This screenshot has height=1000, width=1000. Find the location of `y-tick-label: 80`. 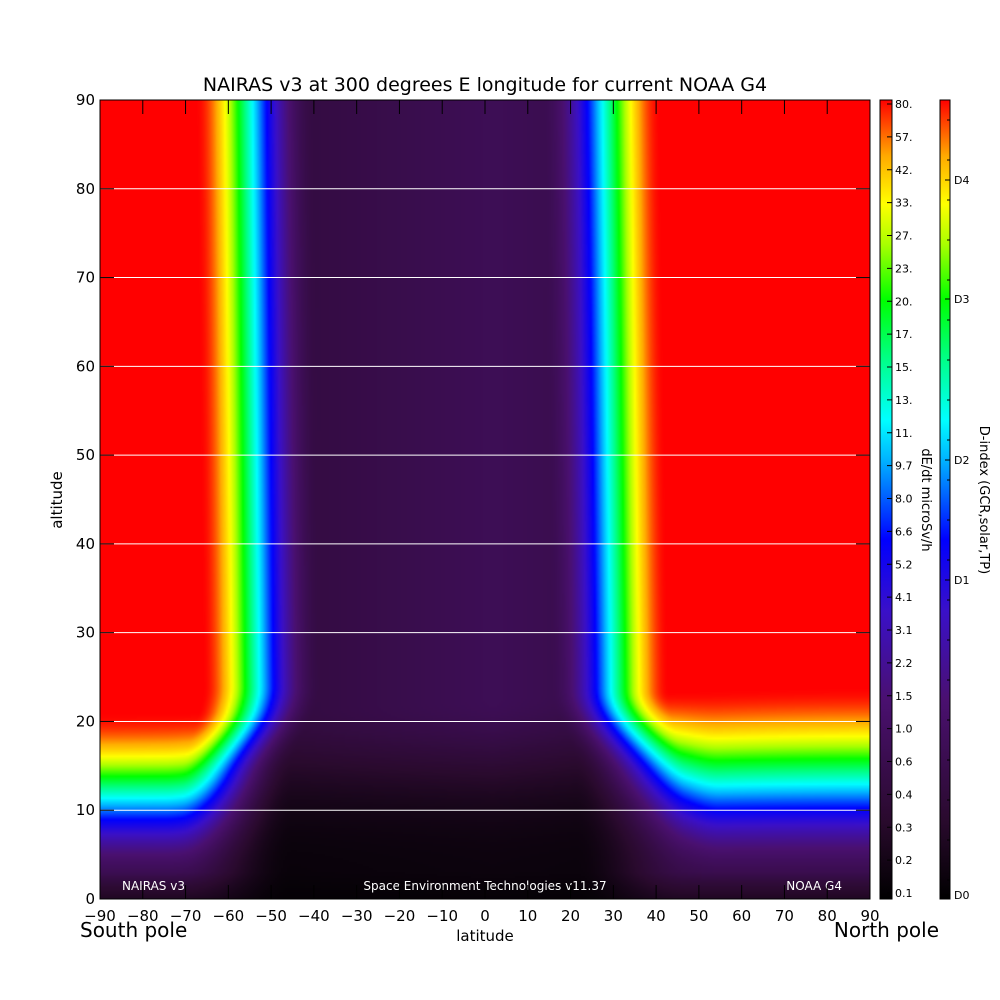

y-tick-label: 80 is located at coordinates (85, 189).